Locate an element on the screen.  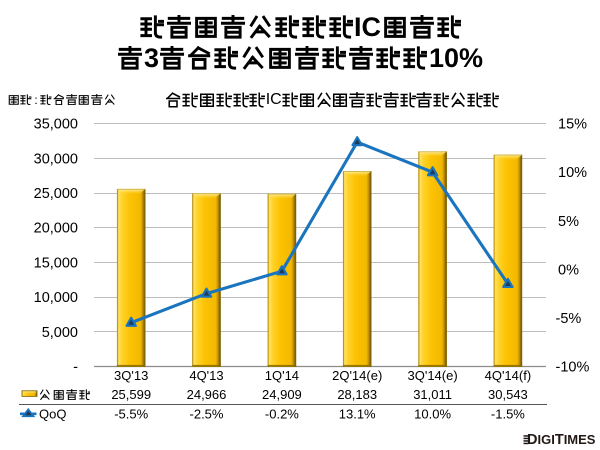
svg-text: 10.0% is located at coordinates (432, 414).